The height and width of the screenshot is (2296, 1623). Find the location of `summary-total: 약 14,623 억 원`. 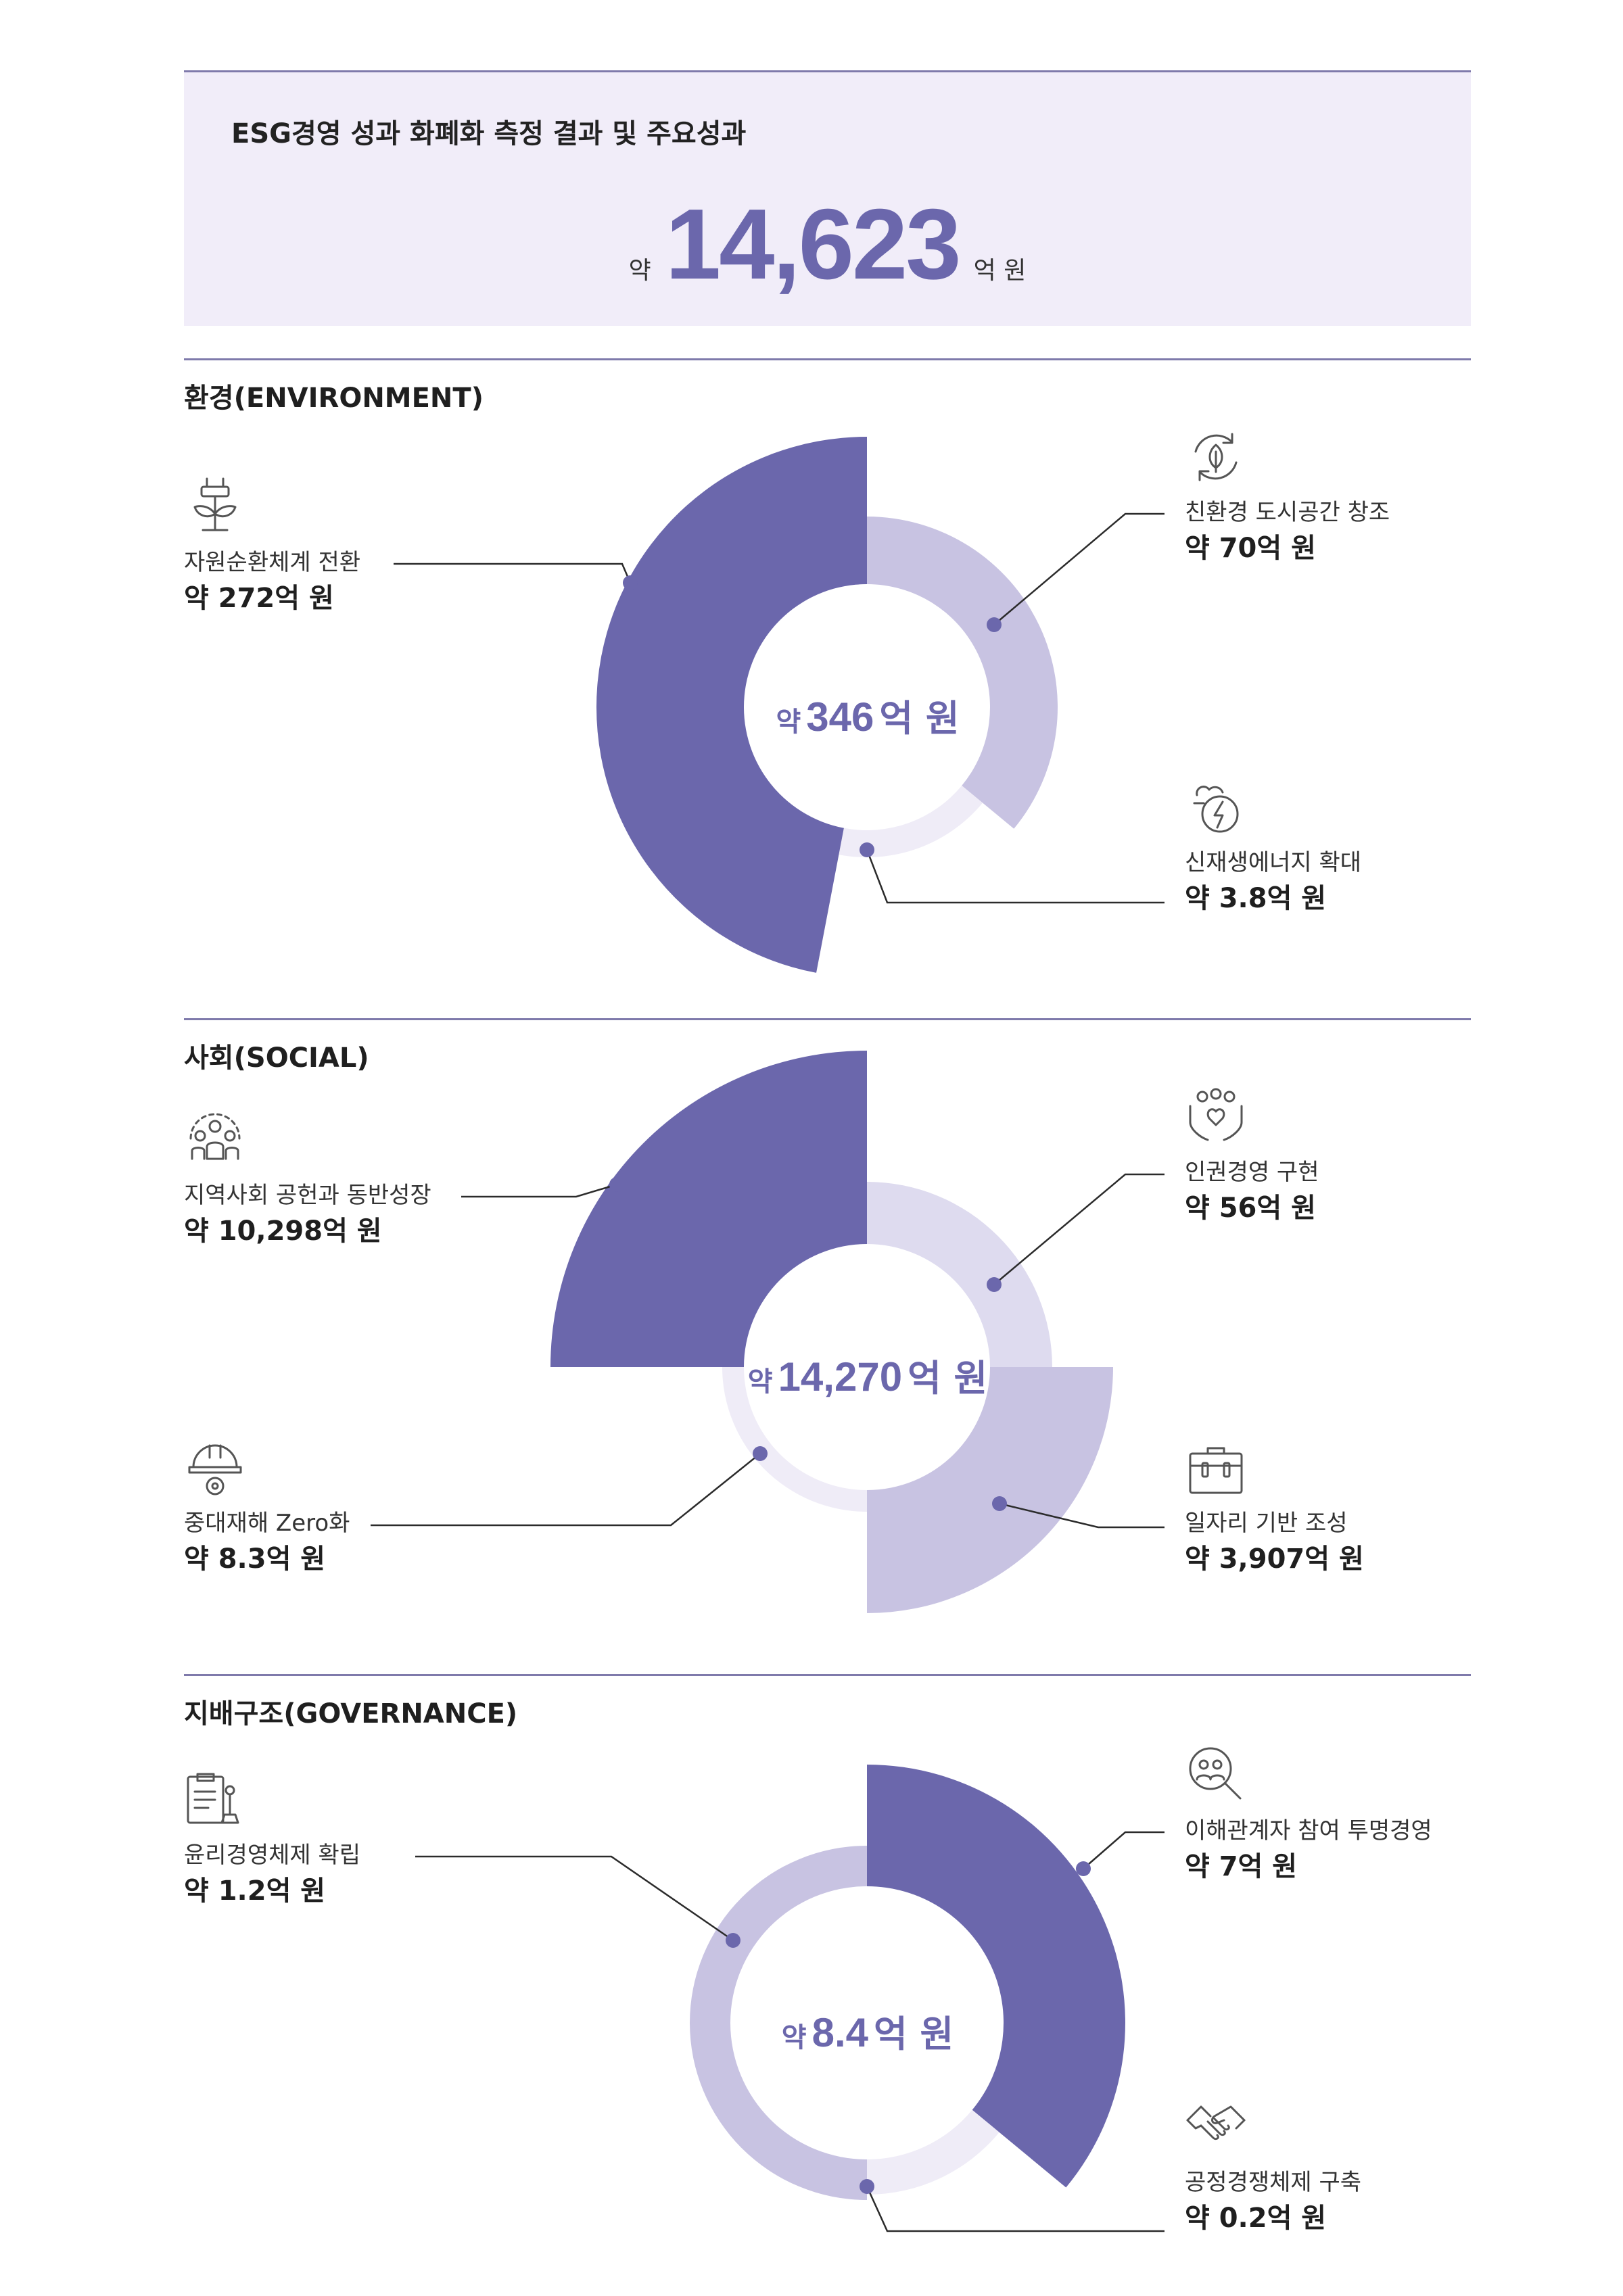

summary-total: 약 14,623 억 원 is located at coordinates (827, 244).